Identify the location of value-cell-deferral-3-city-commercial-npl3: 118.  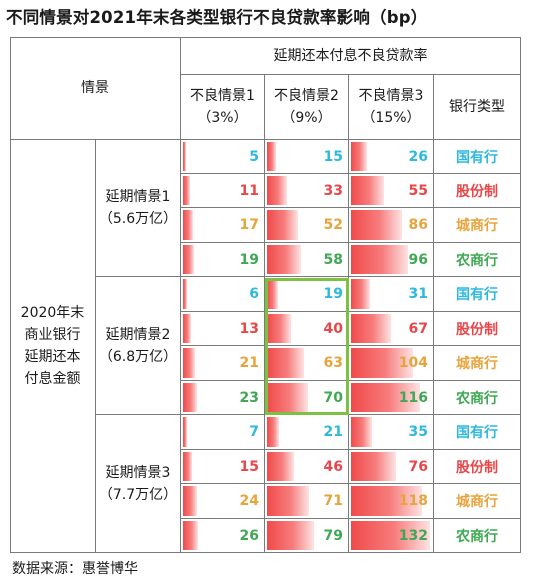
(391, 501).